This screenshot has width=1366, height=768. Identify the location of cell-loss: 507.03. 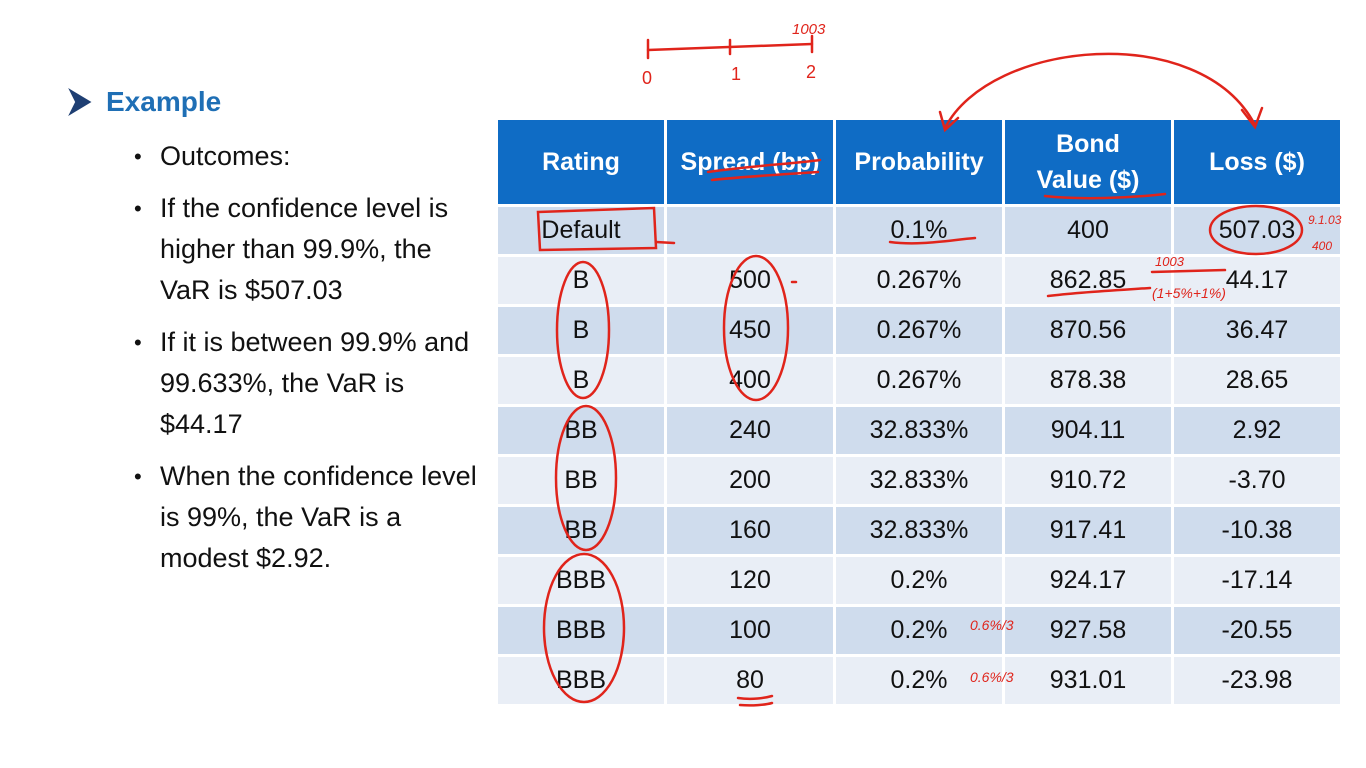
(1256, 230).